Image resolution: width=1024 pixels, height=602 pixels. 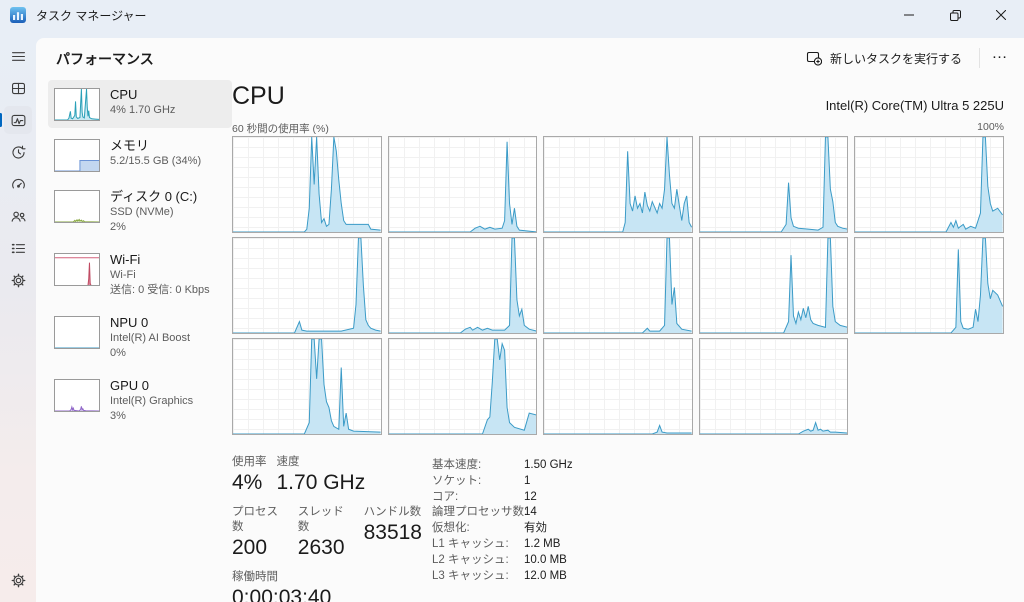 What do you see at coordinates (321, 547) in the screenshot?
I see `stat-value: 2630` at bounding box center [321, 547].